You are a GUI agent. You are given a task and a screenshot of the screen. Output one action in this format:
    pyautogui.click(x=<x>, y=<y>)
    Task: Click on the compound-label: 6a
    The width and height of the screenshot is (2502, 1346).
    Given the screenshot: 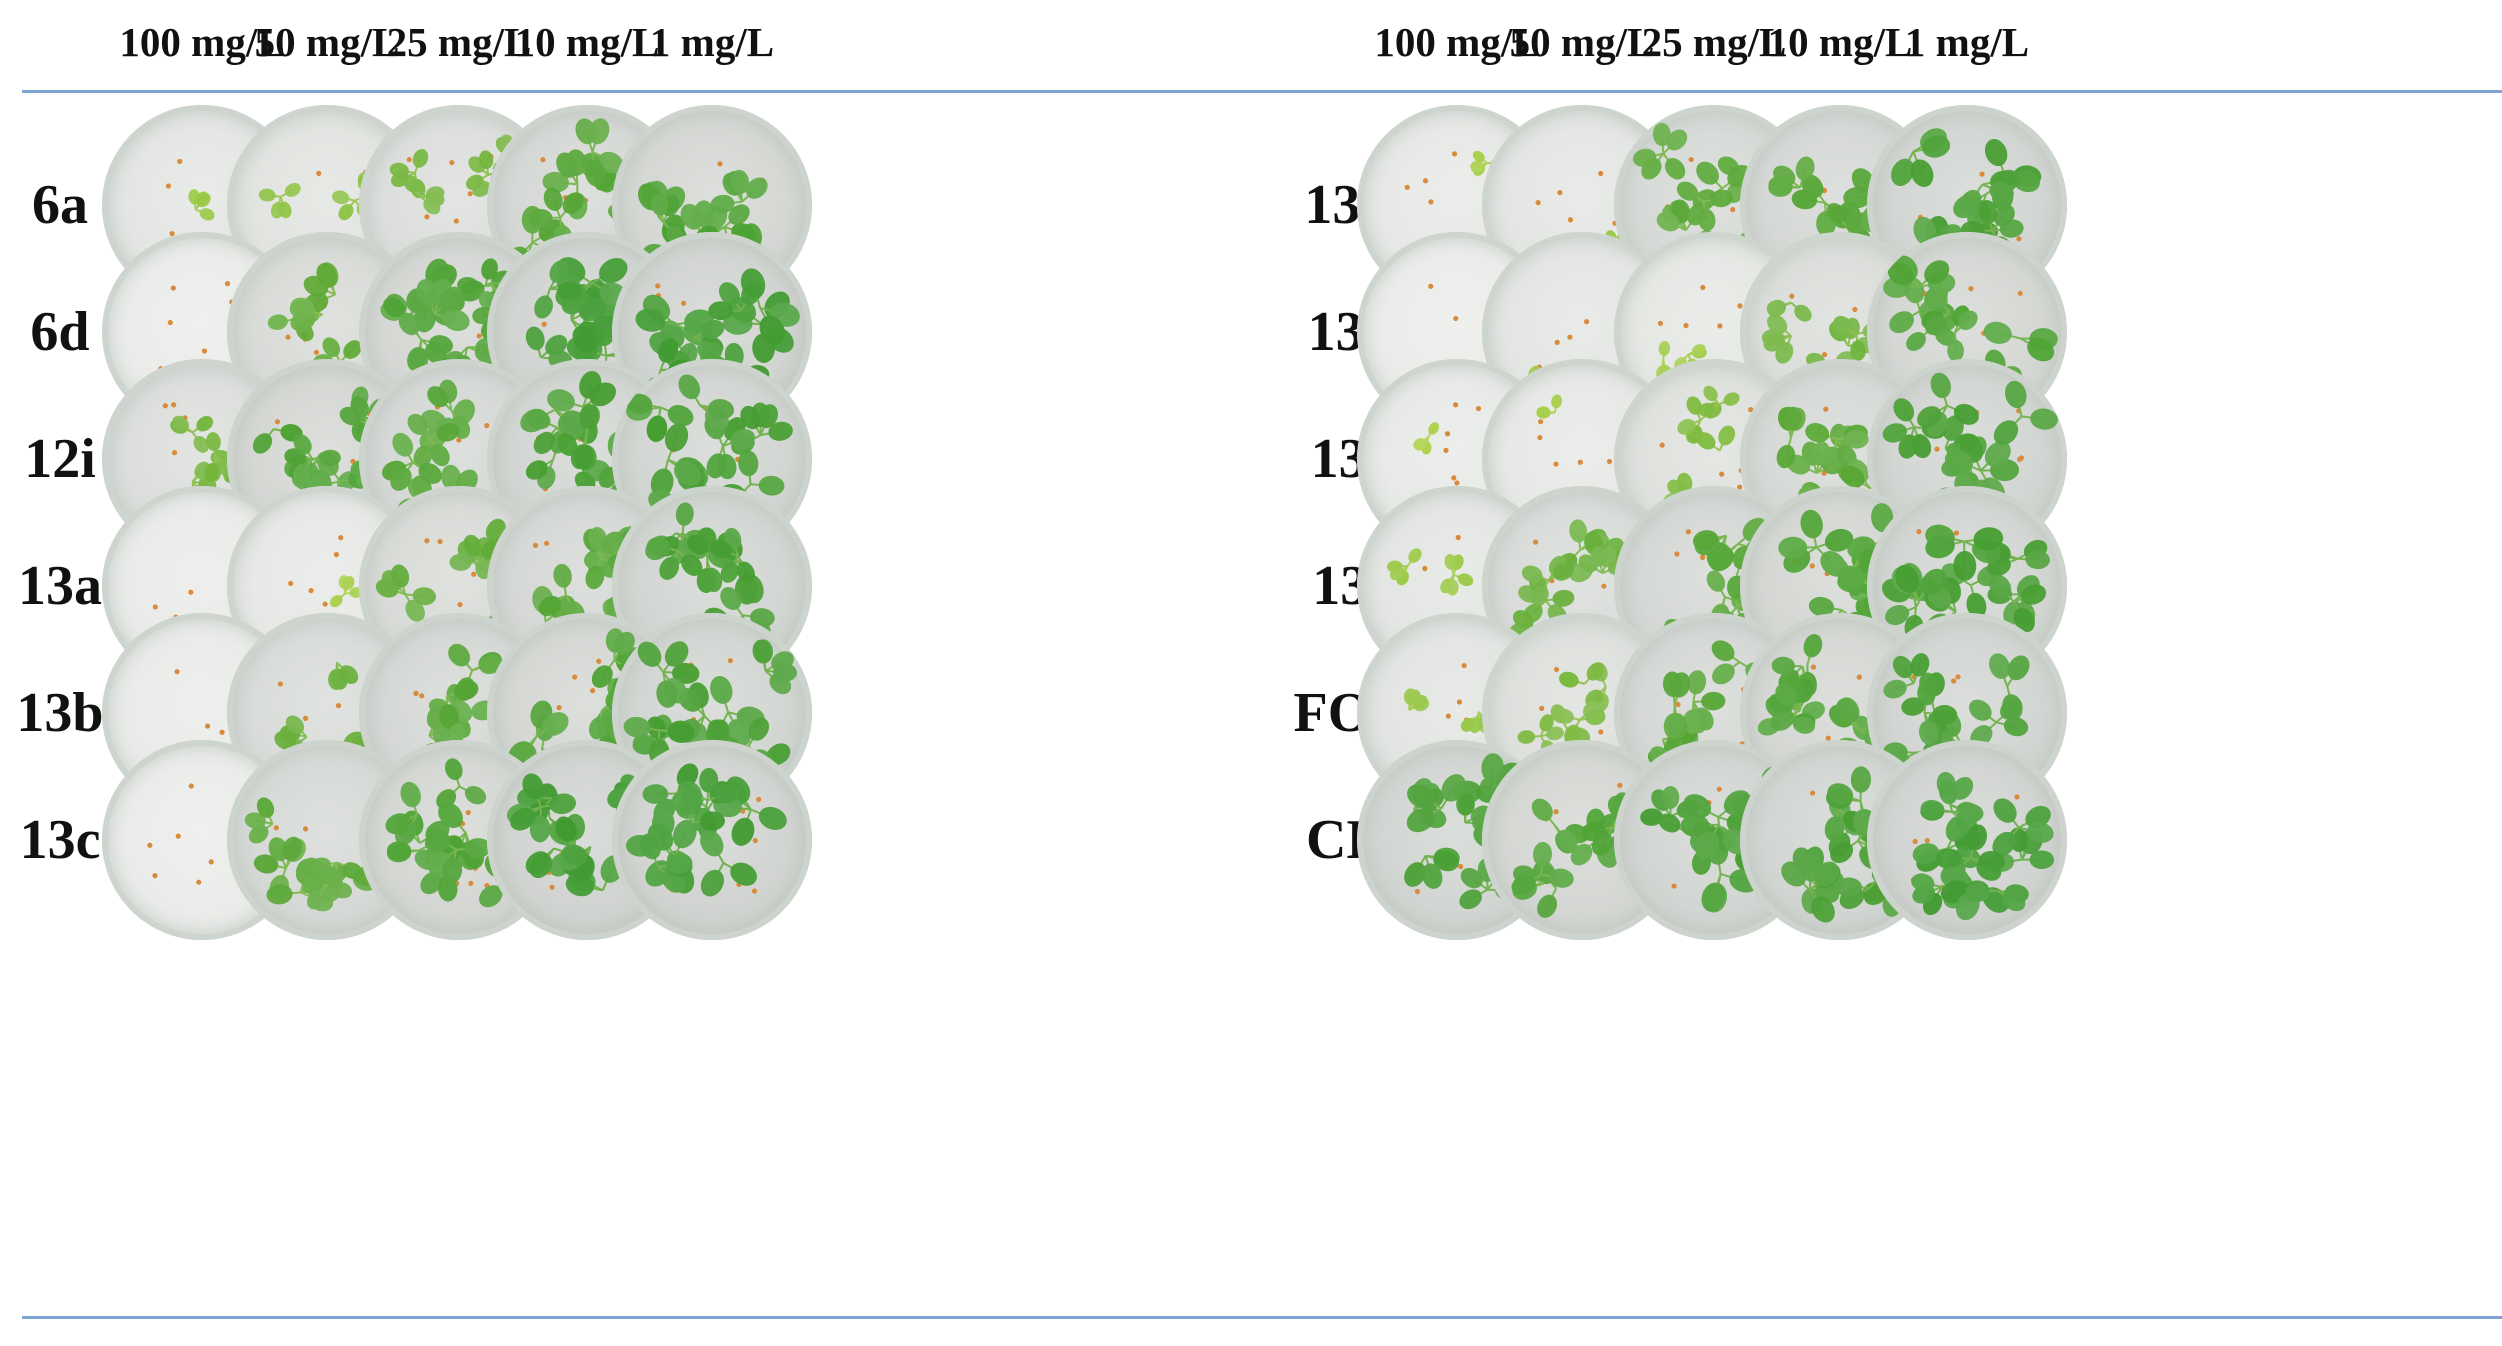 What is the action you would take?
    pyautogui.click(x=60, y=205)
    